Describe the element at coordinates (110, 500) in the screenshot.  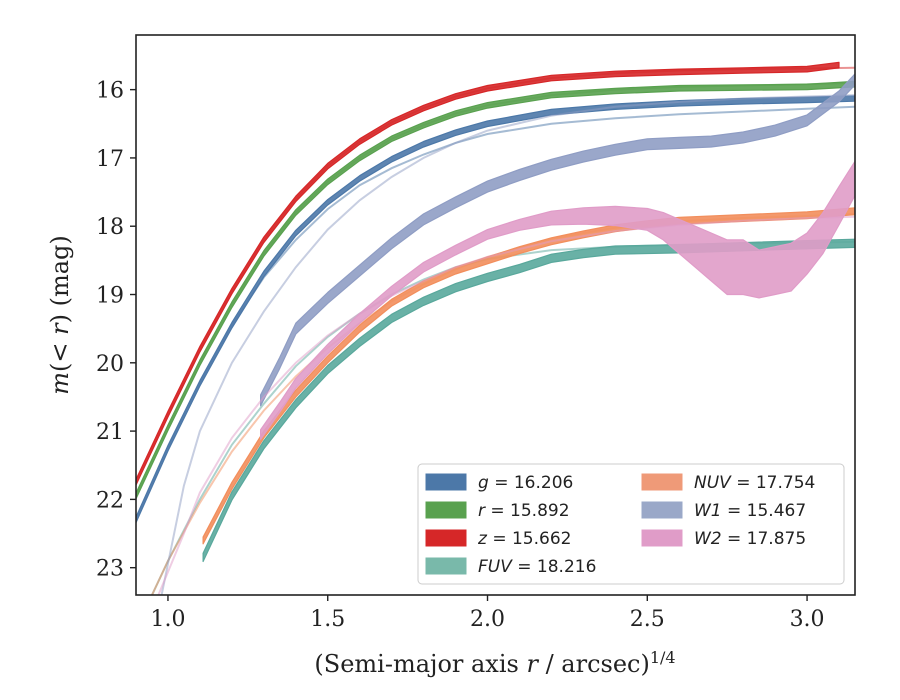
I see `y-tick-label: 22` at that location.